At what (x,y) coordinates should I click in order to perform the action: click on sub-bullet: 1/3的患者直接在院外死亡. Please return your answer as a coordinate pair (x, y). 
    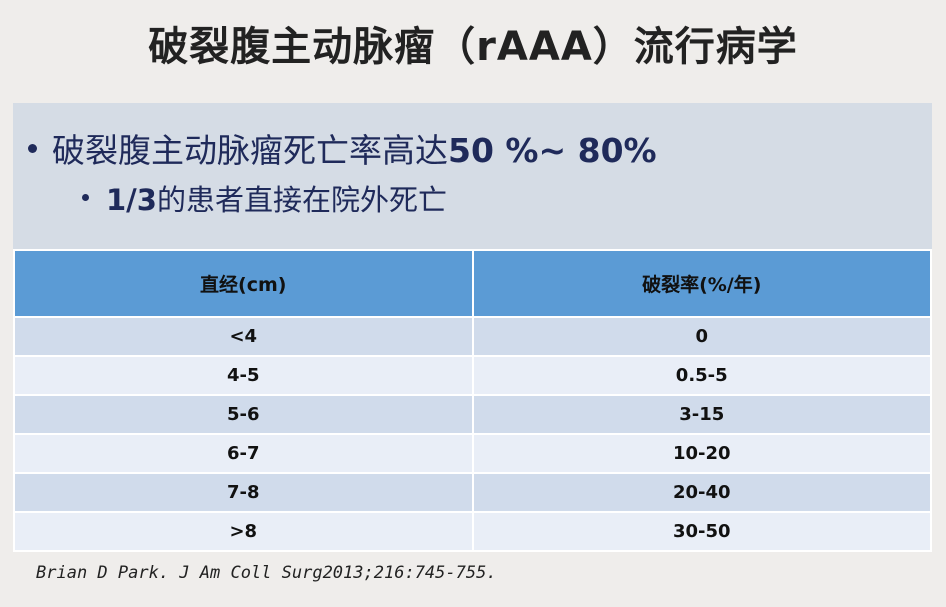
    Looking at the image, I should click on (276, 198).